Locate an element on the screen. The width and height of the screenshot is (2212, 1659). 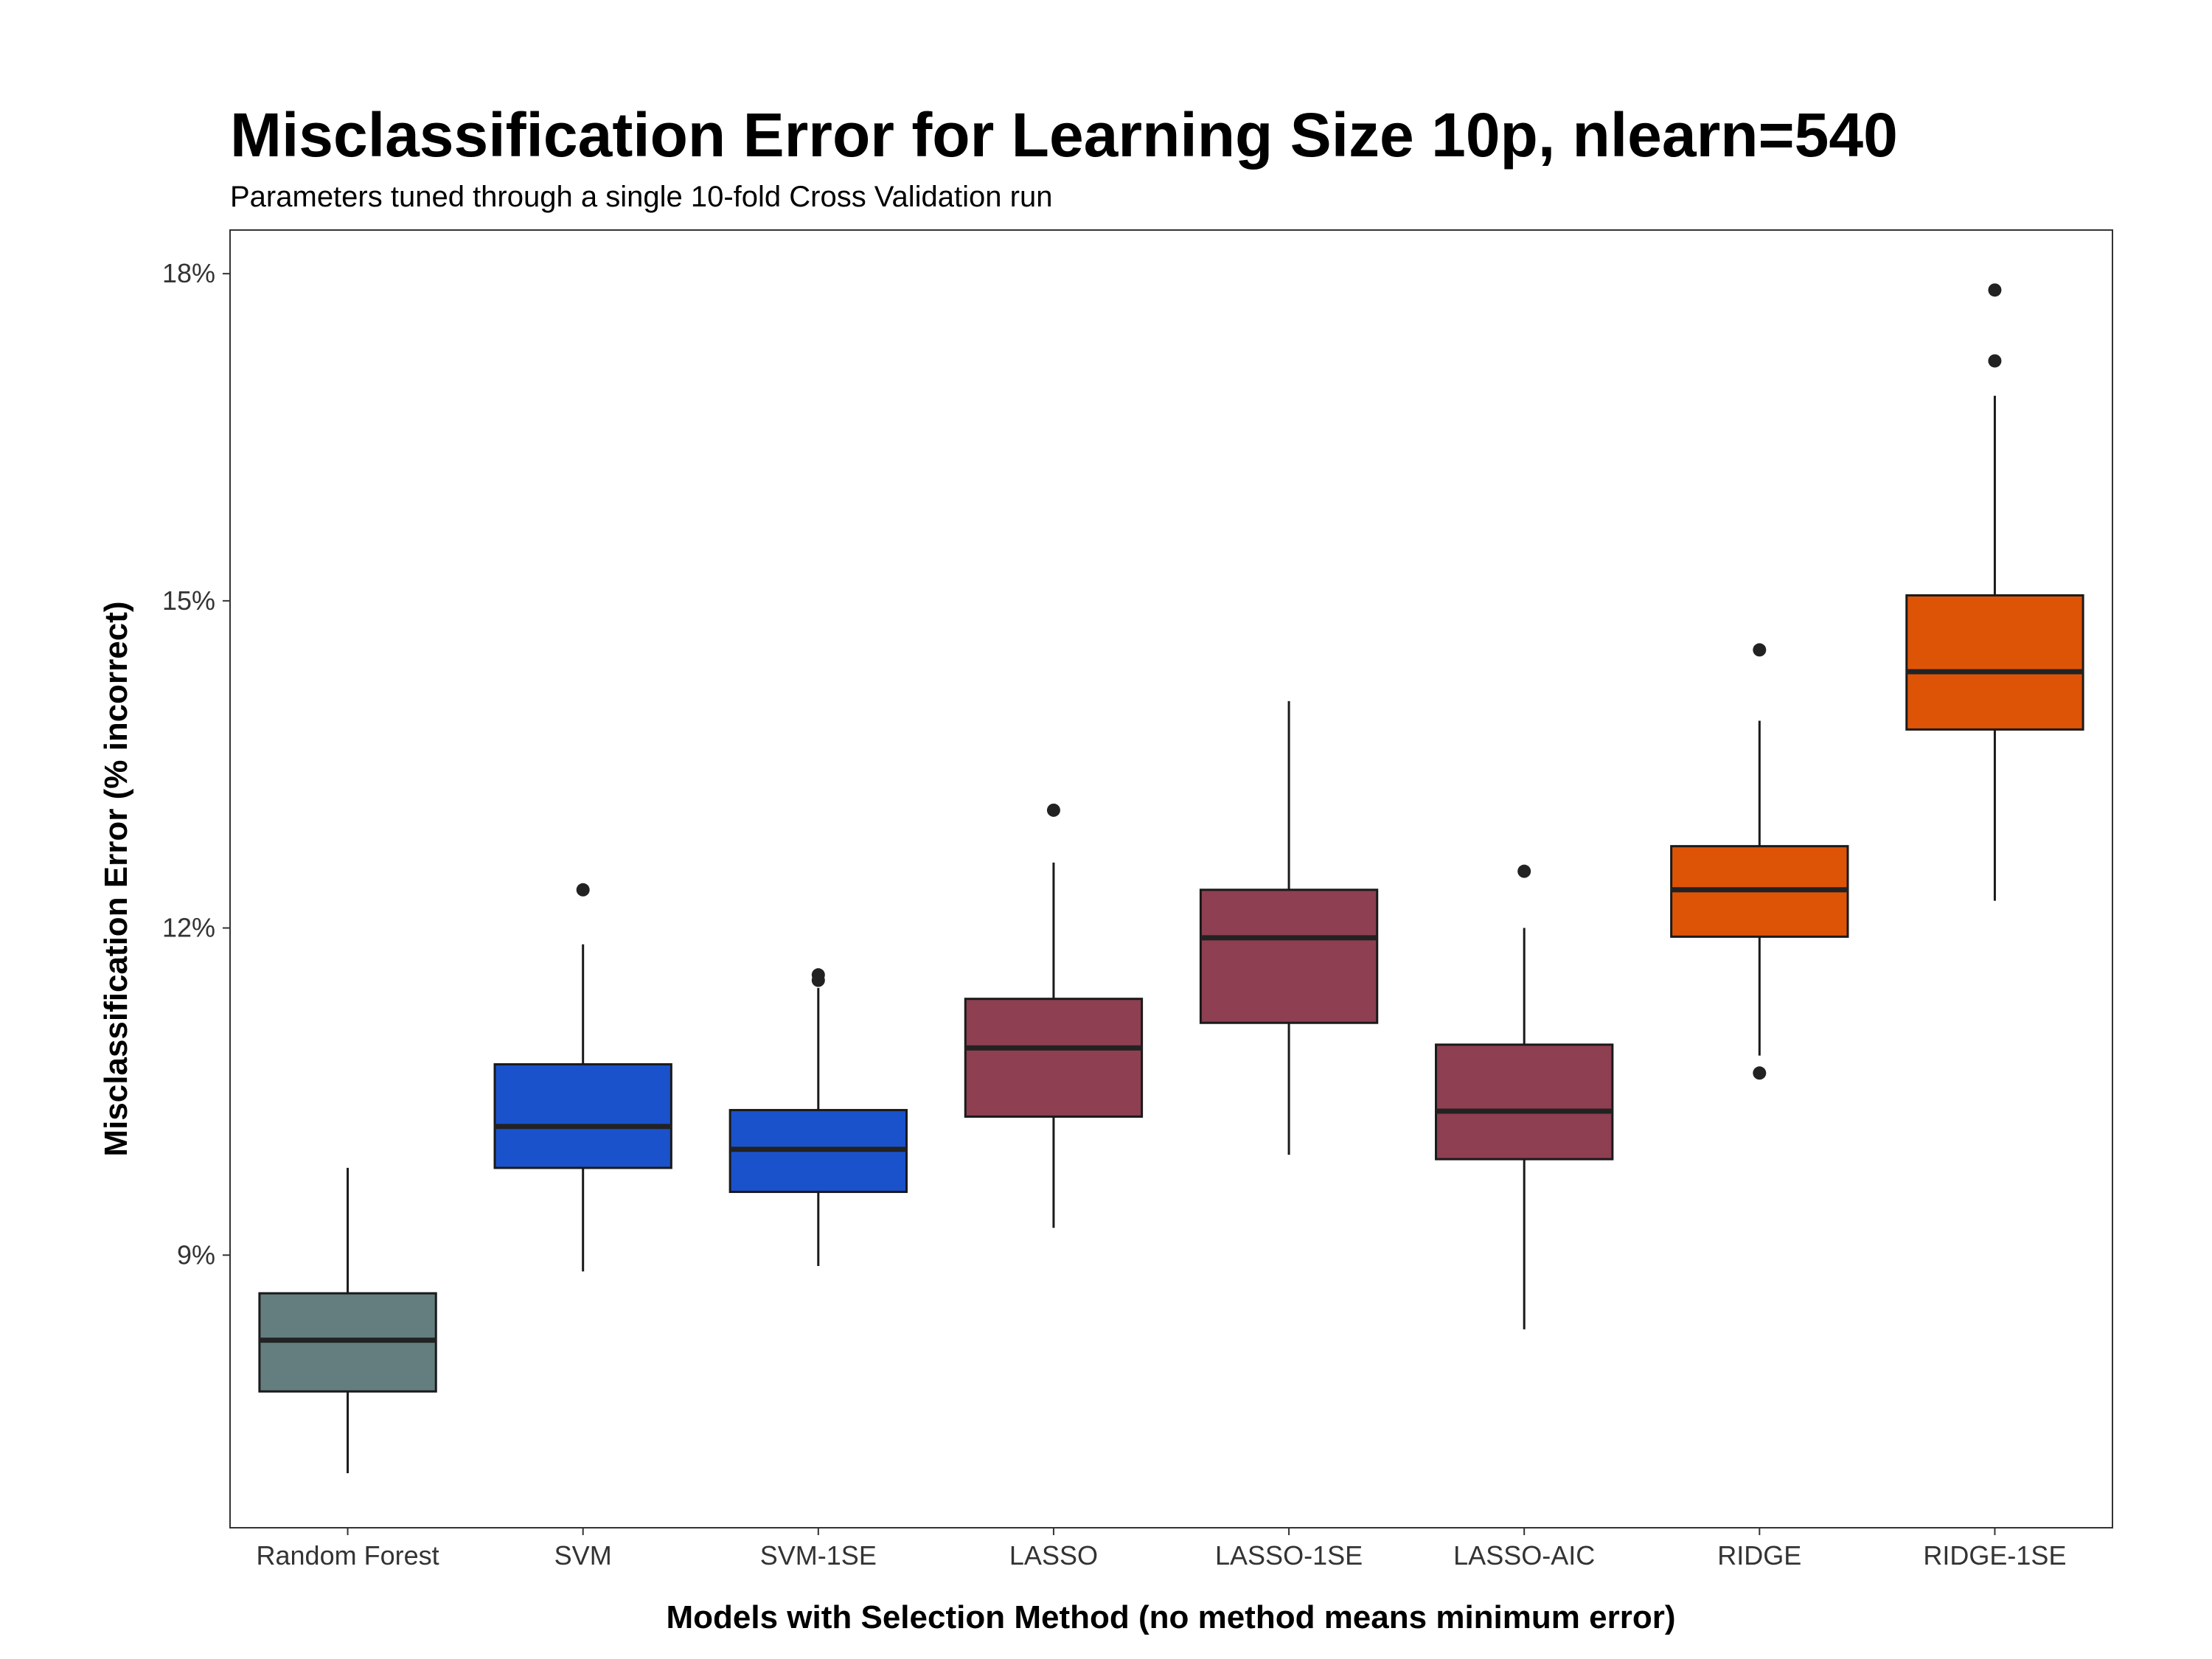
box-ridge is located at coordinates (1759, 861).